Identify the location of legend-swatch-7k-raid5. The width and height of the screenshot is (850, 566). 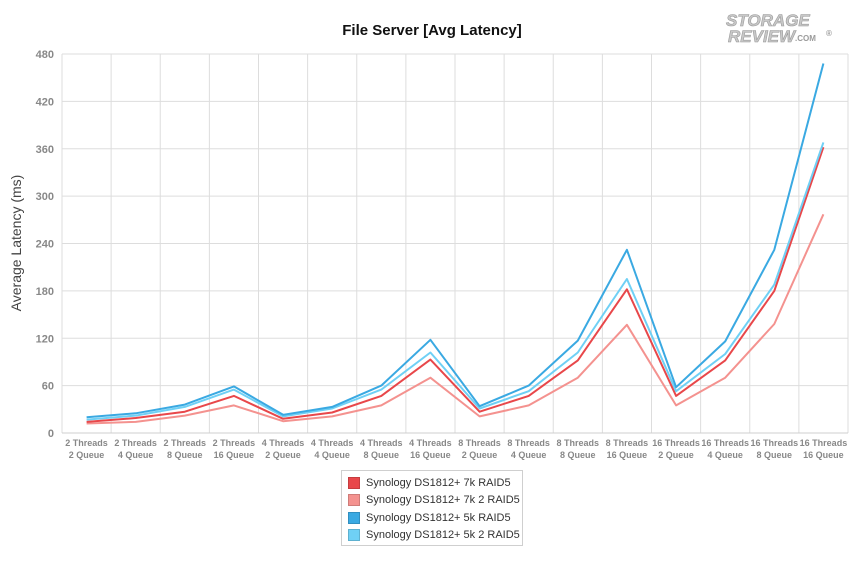
(354, 482).